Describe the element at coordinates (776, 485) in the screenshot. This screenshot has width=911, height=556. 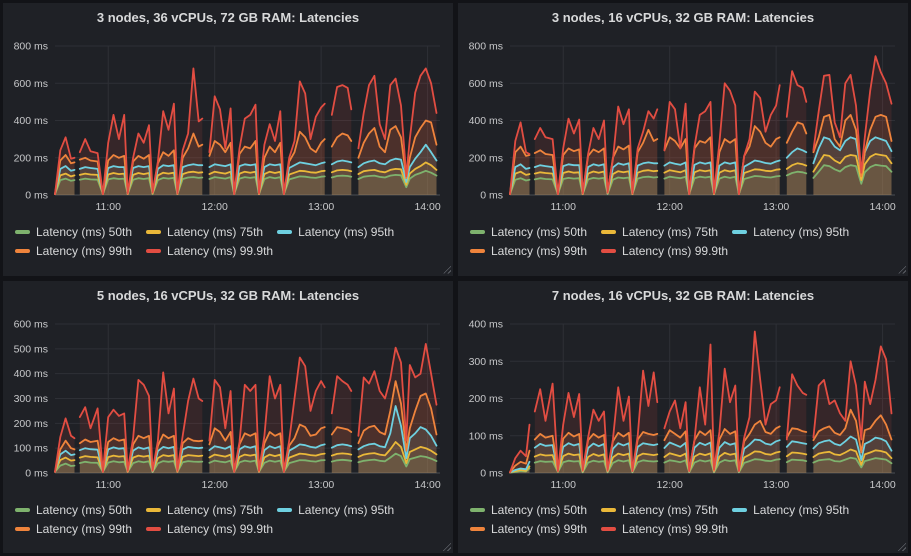
I see `x-axis-tick-label: 13:00` at that location.